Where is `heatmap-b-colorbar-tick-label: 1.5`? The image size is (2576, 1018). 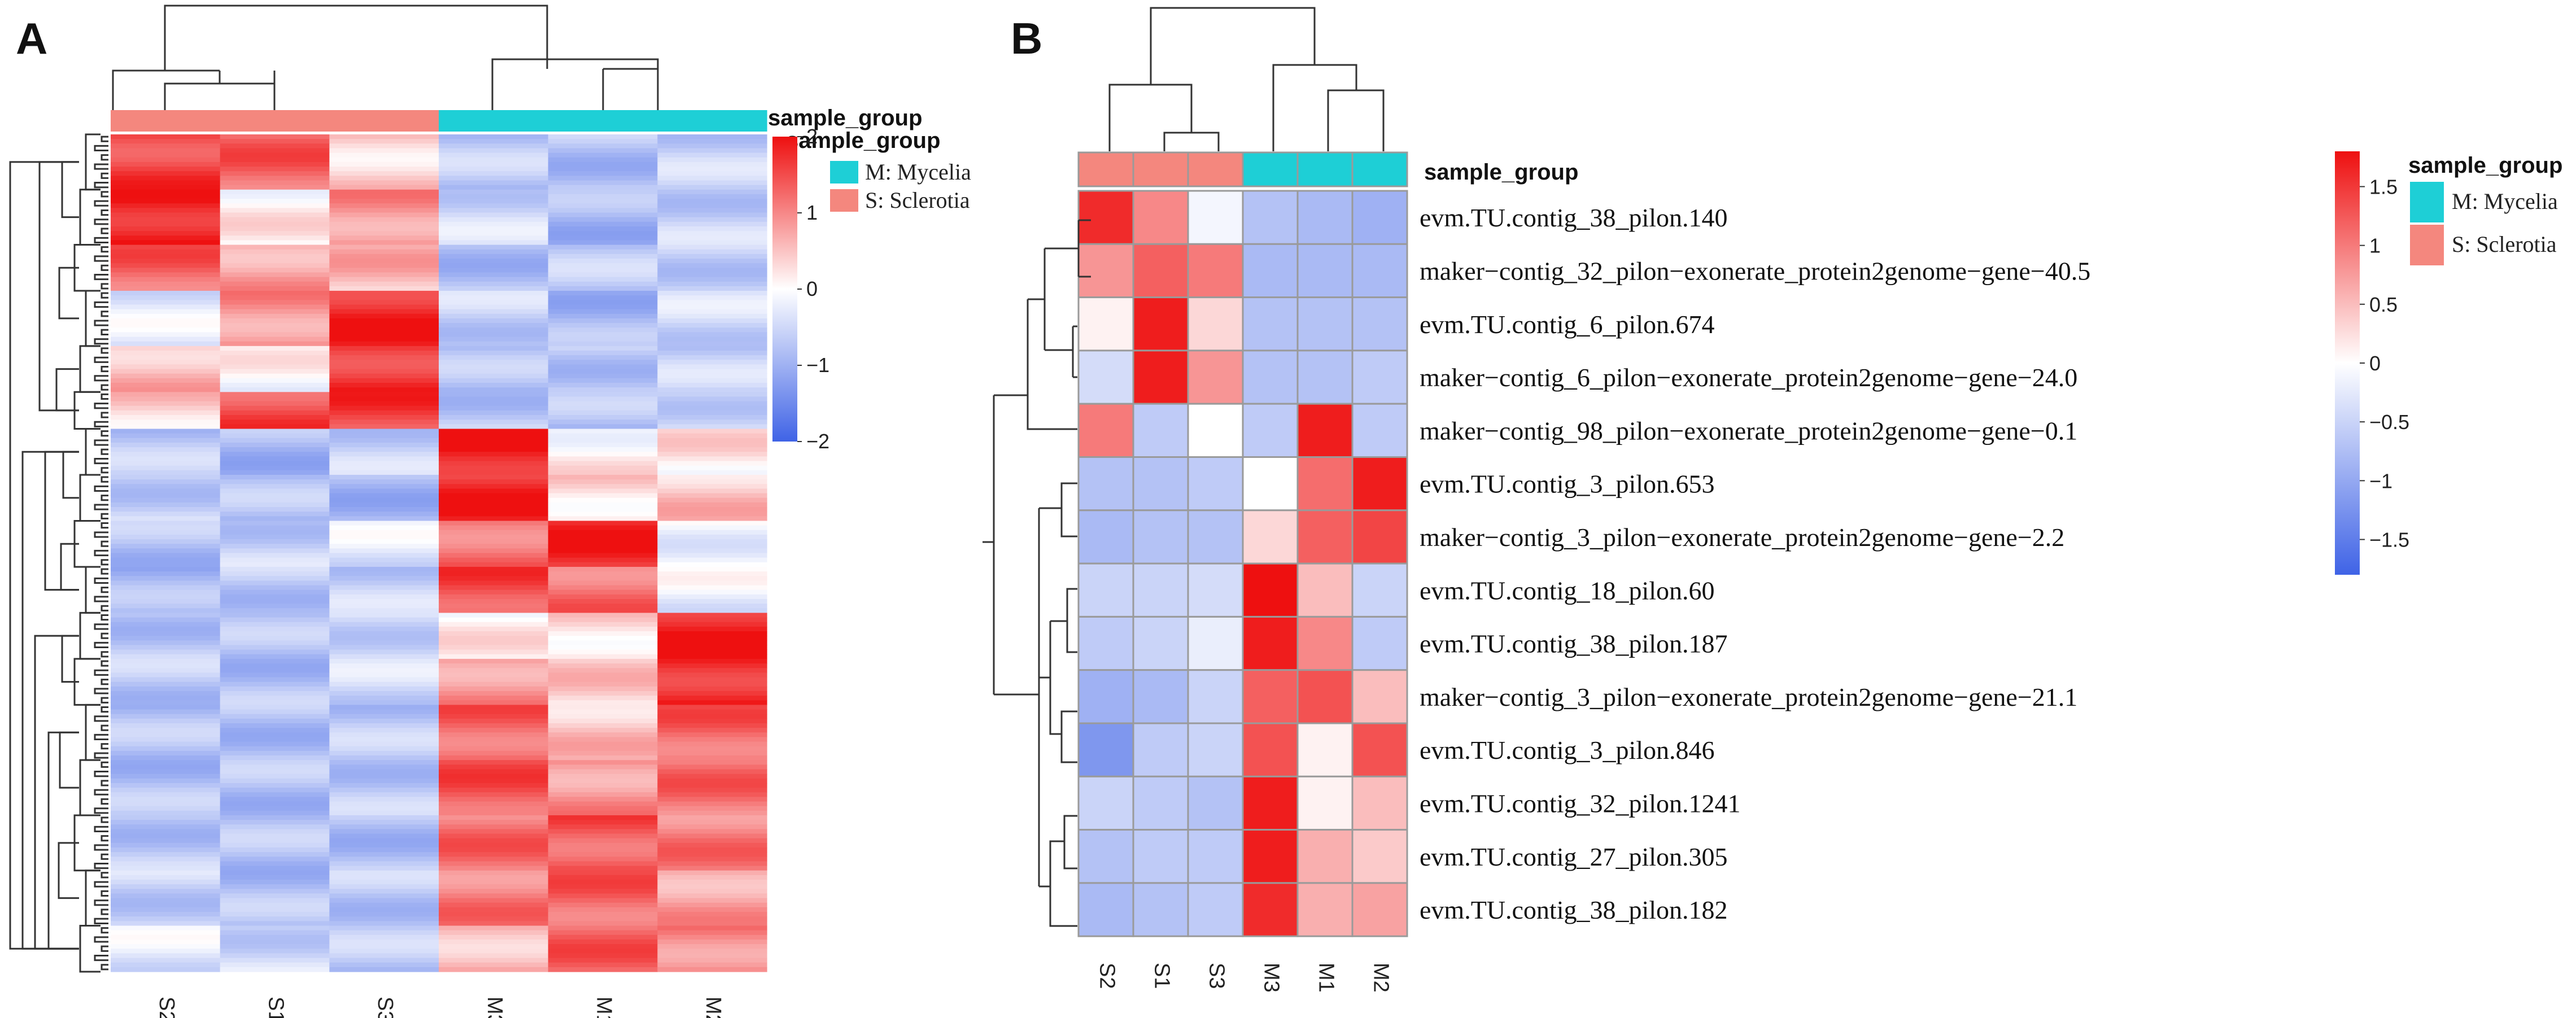 heatmap-b-colorbar-tick-label: 1.5 is located at coordinates (2384, 188).